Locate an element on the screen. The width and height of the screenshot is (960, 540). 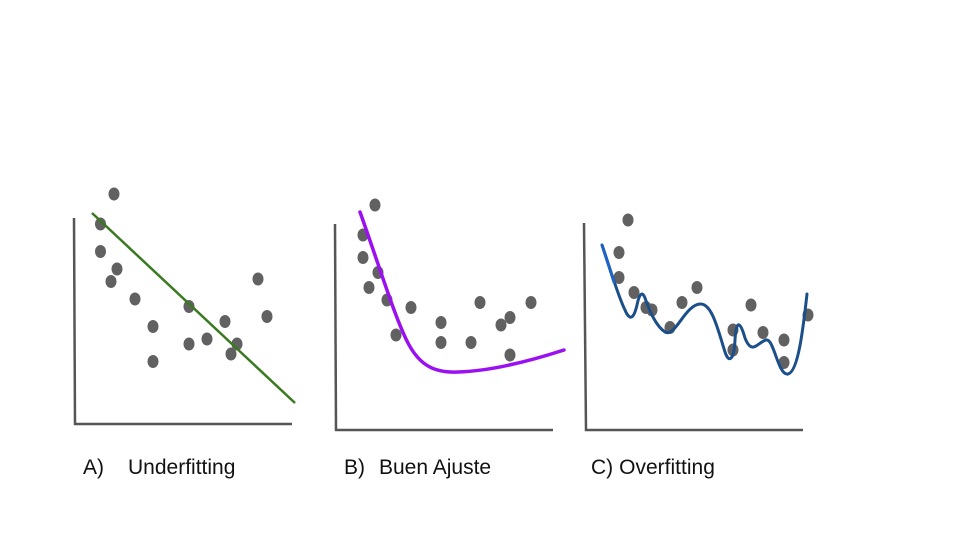
fit-curve-buen-ajuste is located at coordinates (462, 292).